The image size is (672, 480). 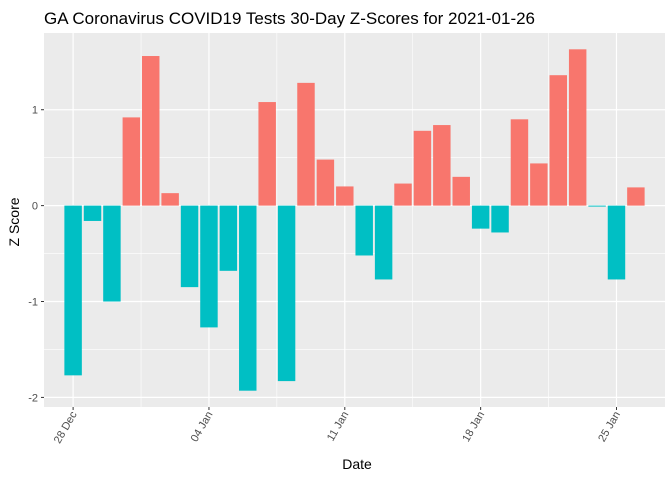 I want to click on y-tick-label: 1, so click(x=35, y=111).